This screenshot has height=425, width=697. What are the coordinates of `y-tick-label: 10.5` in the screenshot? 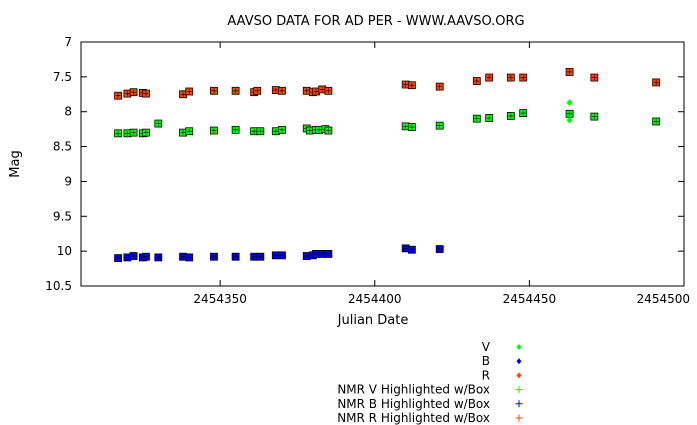 It's located at (58, 286).